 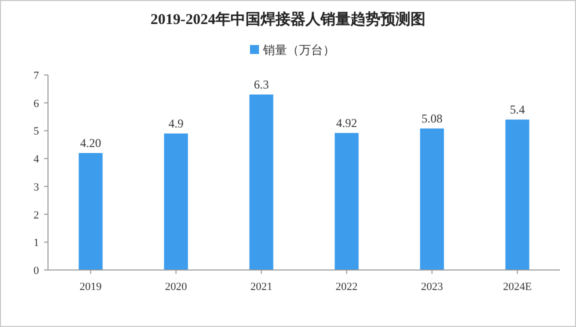 What do you see at coordinates (176, 287) in the screenshot?
I see `x-tick-label: 2020` at bounding box center [176, 287].